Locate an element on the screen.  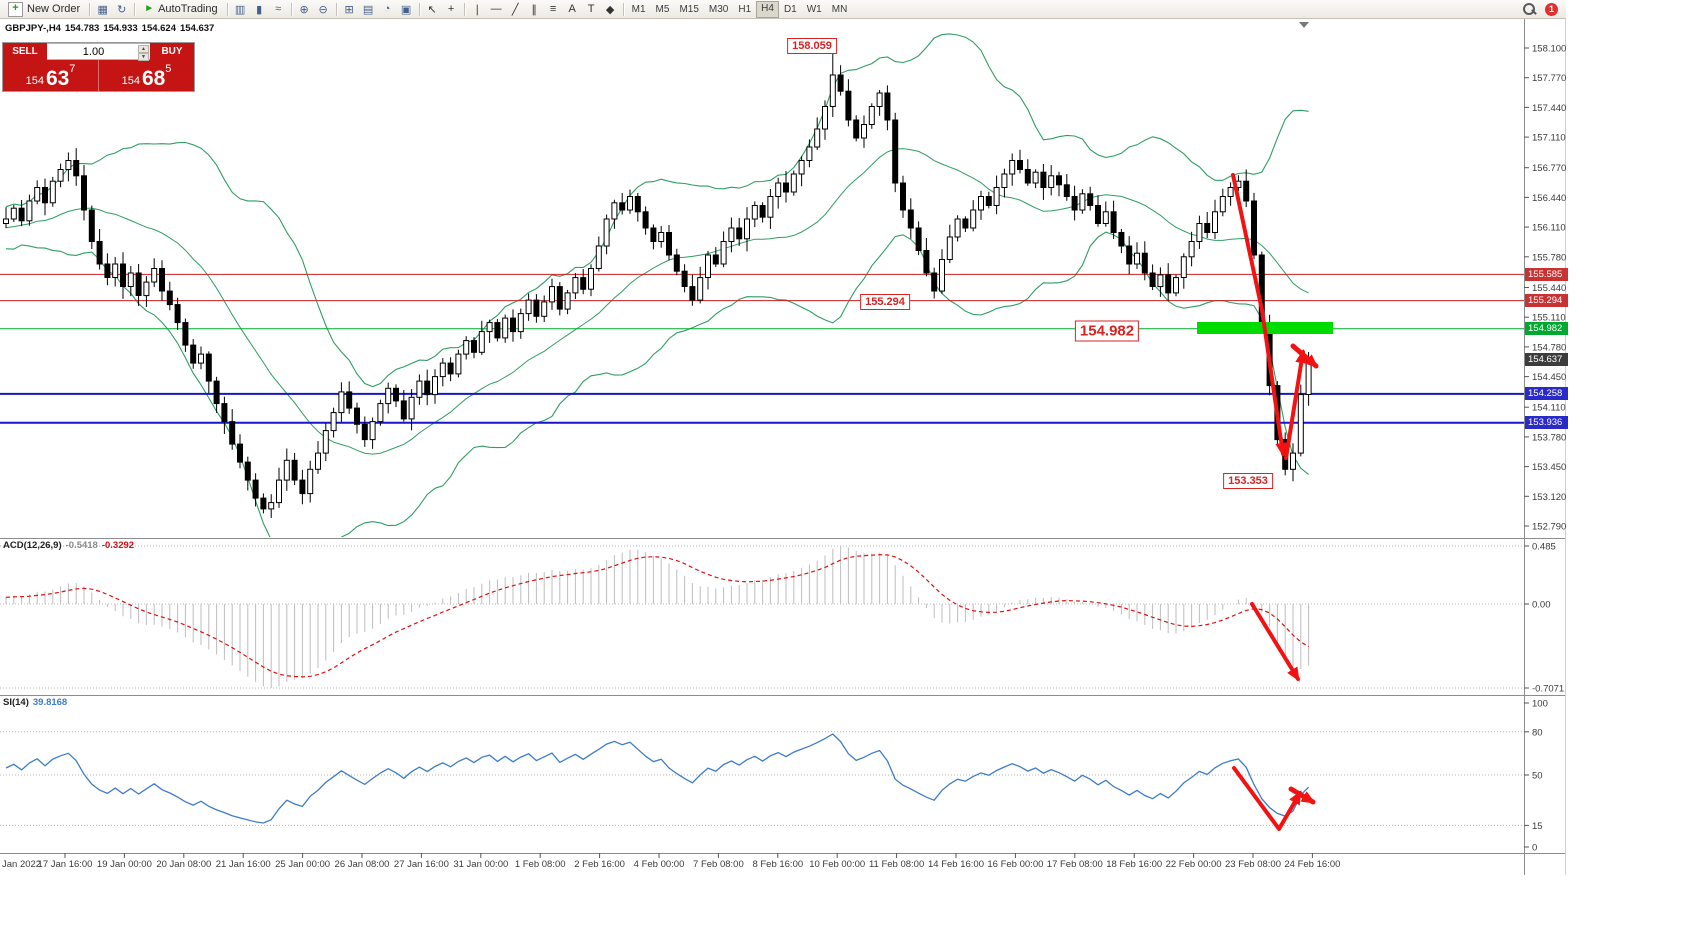
svg-text: 26 Jan 08:00 is located at coordinates (362, 864).